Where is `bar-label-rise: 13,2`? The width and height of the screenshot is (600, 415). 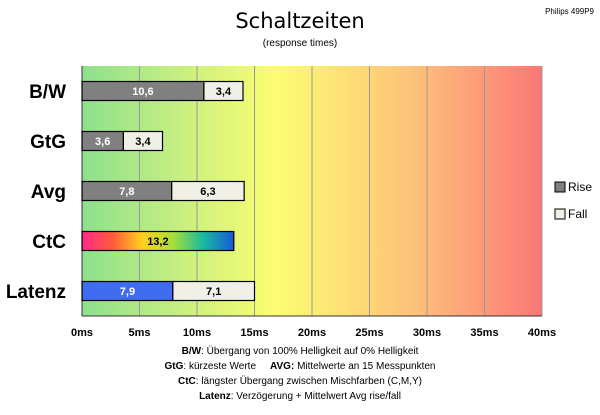
bar-label-rise: 13,2 is located at coordinates (157, 242).